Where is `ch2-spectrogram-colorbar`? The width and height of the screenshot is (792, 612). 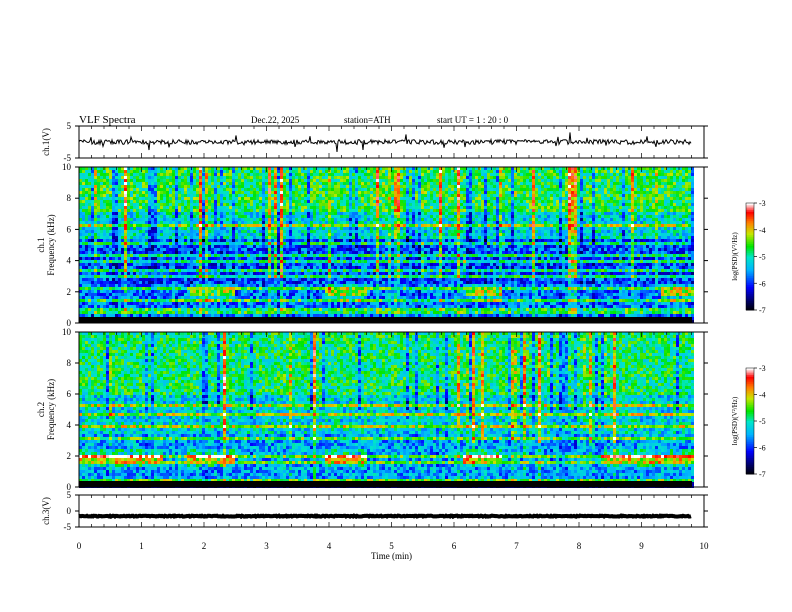 ch2-spectrogram-colorbar is located at coordinates (750, 421).